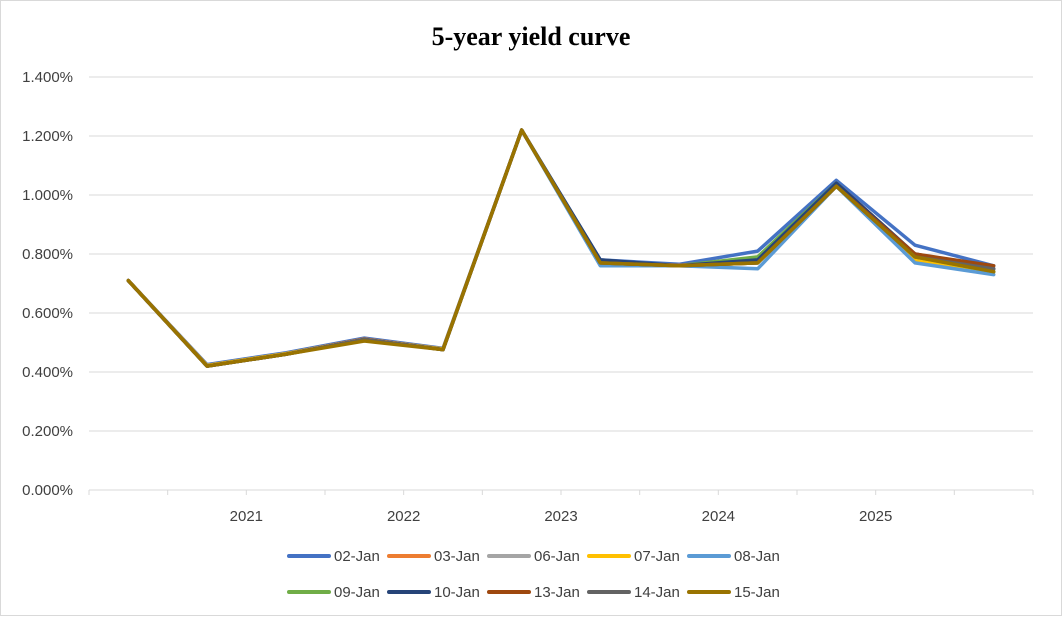  Describe the element at coordinates (557, 592) in the screenshot. I see `legend-label: 13-Jan` at that location.